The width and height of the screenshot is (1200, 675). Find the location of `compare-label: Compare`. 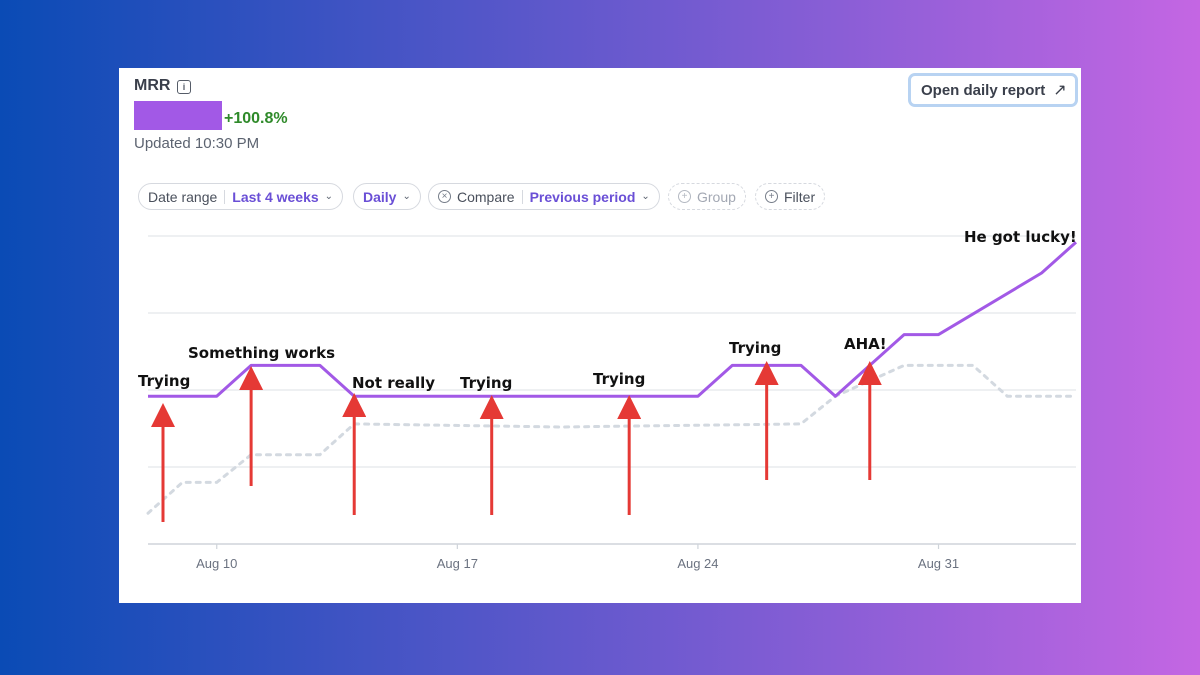

compare-label: Compare is located at coordinates (486, 196).